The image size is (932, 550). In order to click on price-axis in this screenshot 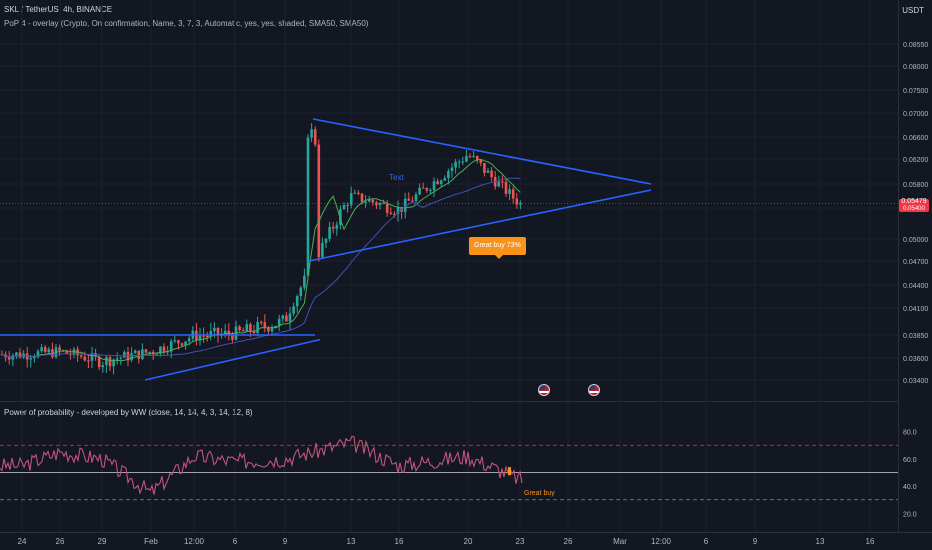, I will do `click(898, 266)`.